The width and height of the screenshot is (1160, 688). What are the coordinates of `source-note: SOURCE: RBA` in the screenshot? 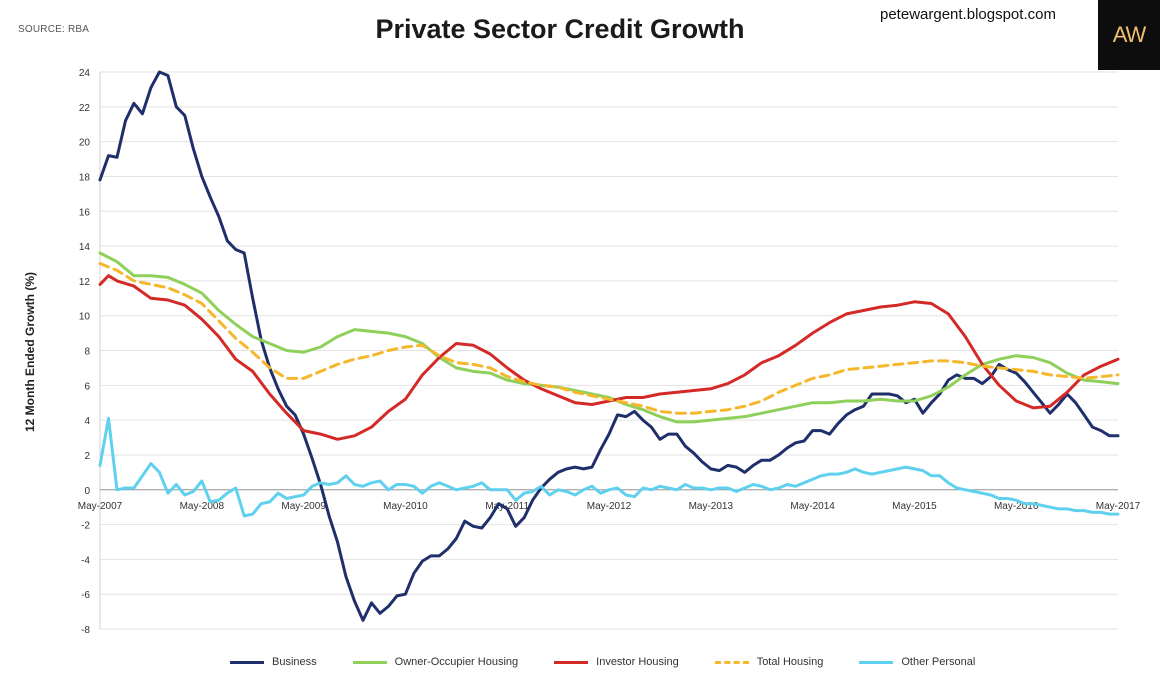 It's located at (54, 29).